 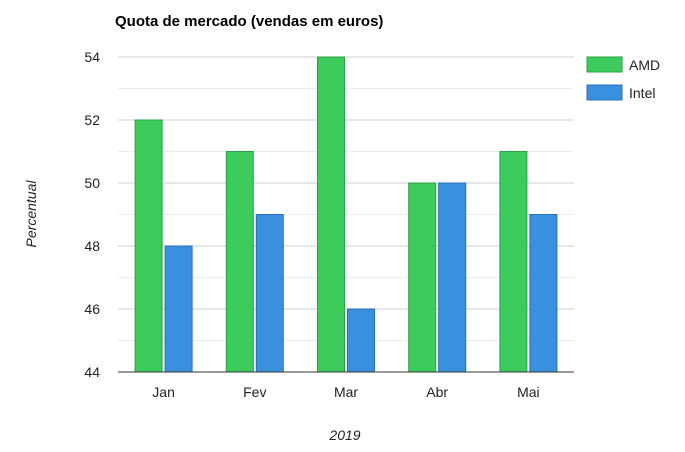 What do you see at coordinates (331, 214) in the screenshot?
I see `bar-amd-mar` at bounding box center [331, 214].